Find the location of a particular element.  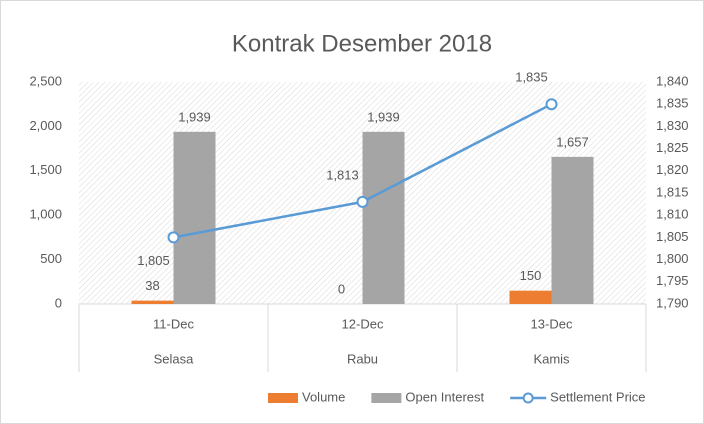

y2-tick-label: 1,800 is located at coordinates (672, 258).